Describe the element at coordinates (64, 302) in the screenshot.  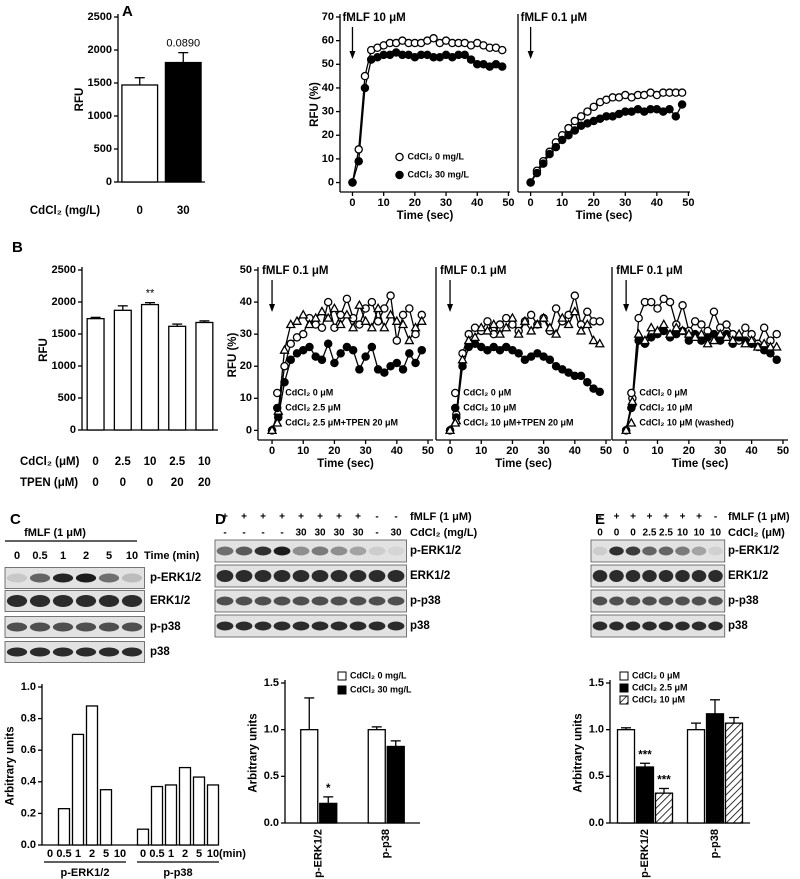
I see `y-tick-label: 2000` at that location.